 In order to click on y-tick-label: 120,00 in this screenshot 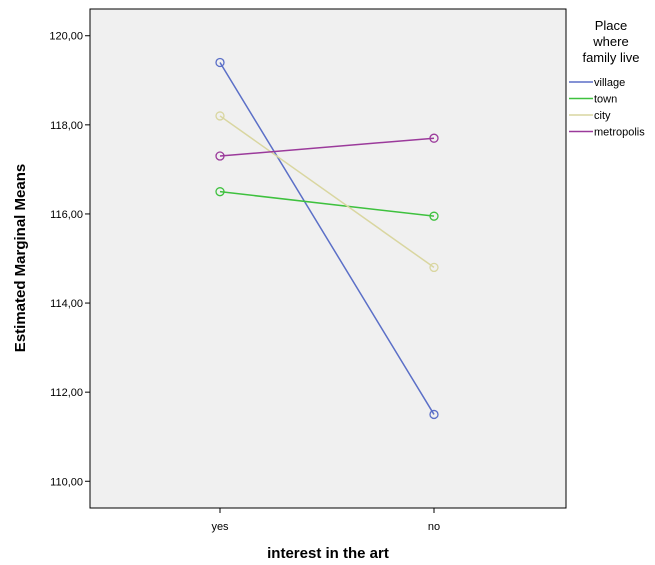, I will do `click(66, 37)`.